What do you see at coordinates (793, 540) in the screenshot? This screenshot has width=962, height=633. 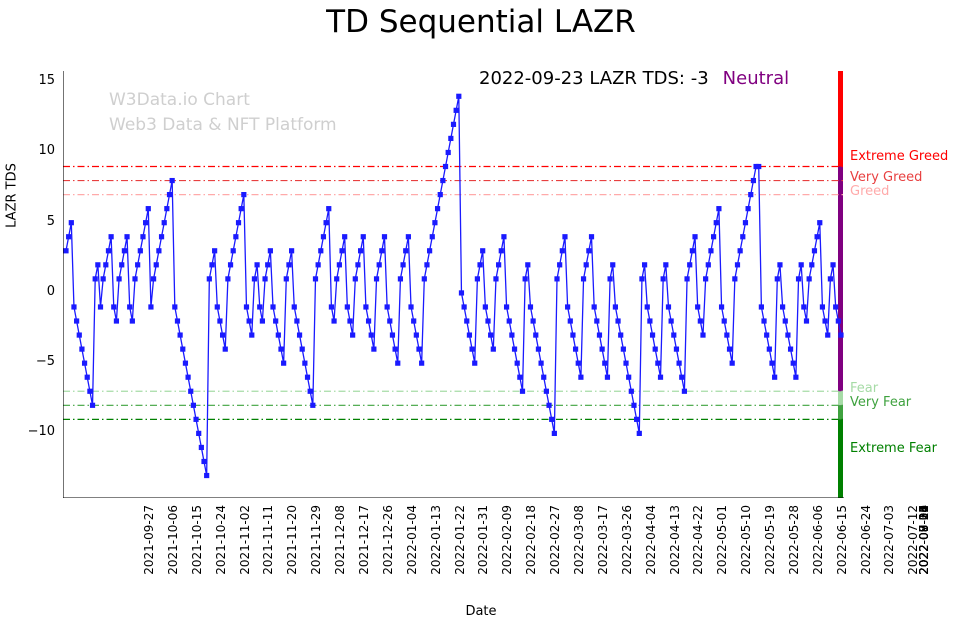 I see `x-tick-label: 2022-05-28` at bounding box center [793, 540].